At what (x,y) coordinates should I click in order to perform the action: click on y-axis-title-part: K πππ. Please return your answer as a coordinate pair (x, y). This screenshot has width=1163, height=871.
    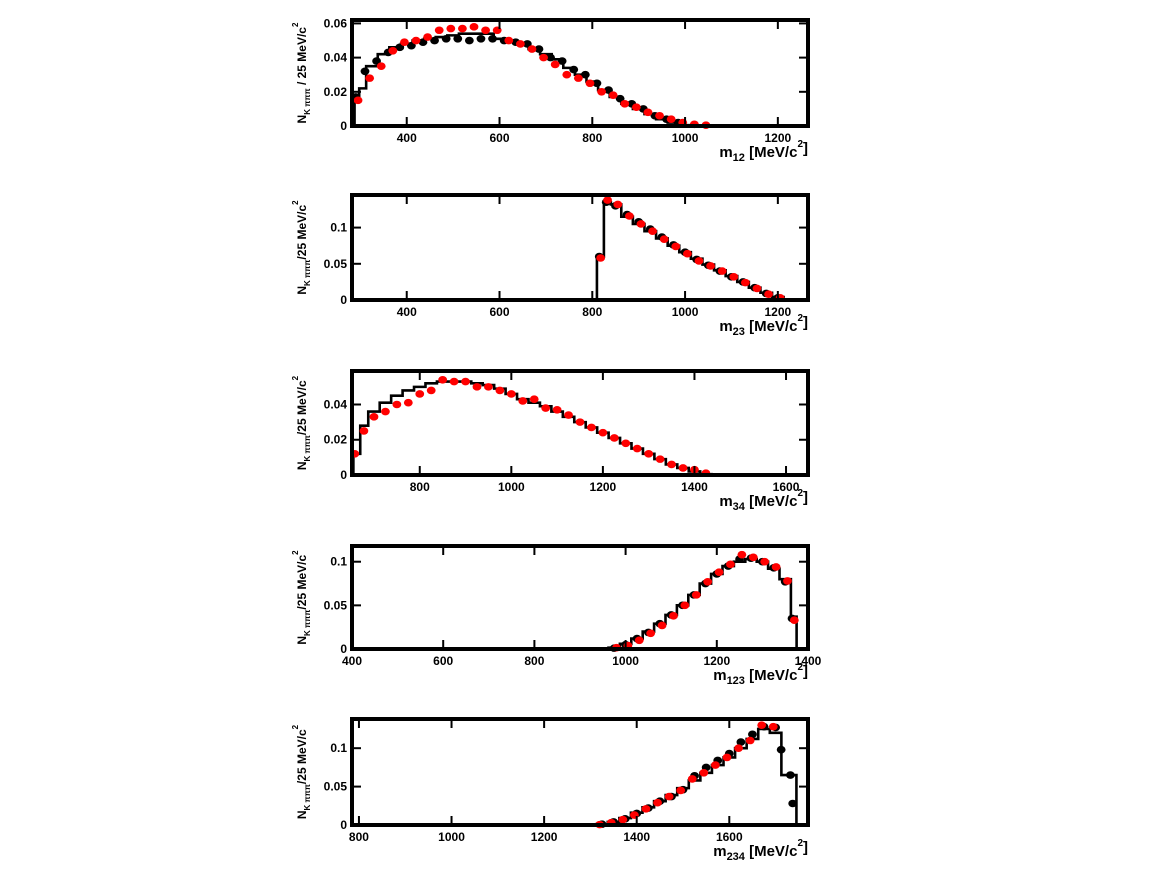
    Looking at the image, I should click on (307, 448).